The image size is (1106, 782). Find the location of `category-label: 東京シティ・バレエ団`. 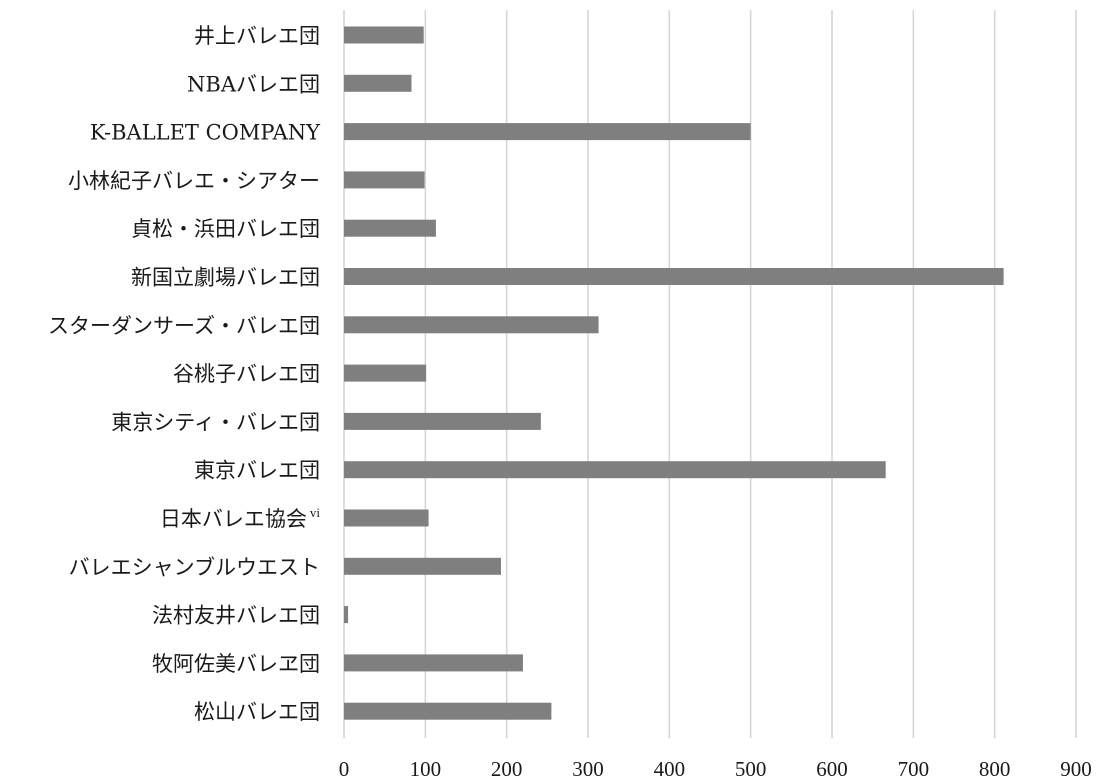

category-label: 東京シティ・バレエ団 is located at coordinates (215, 422).